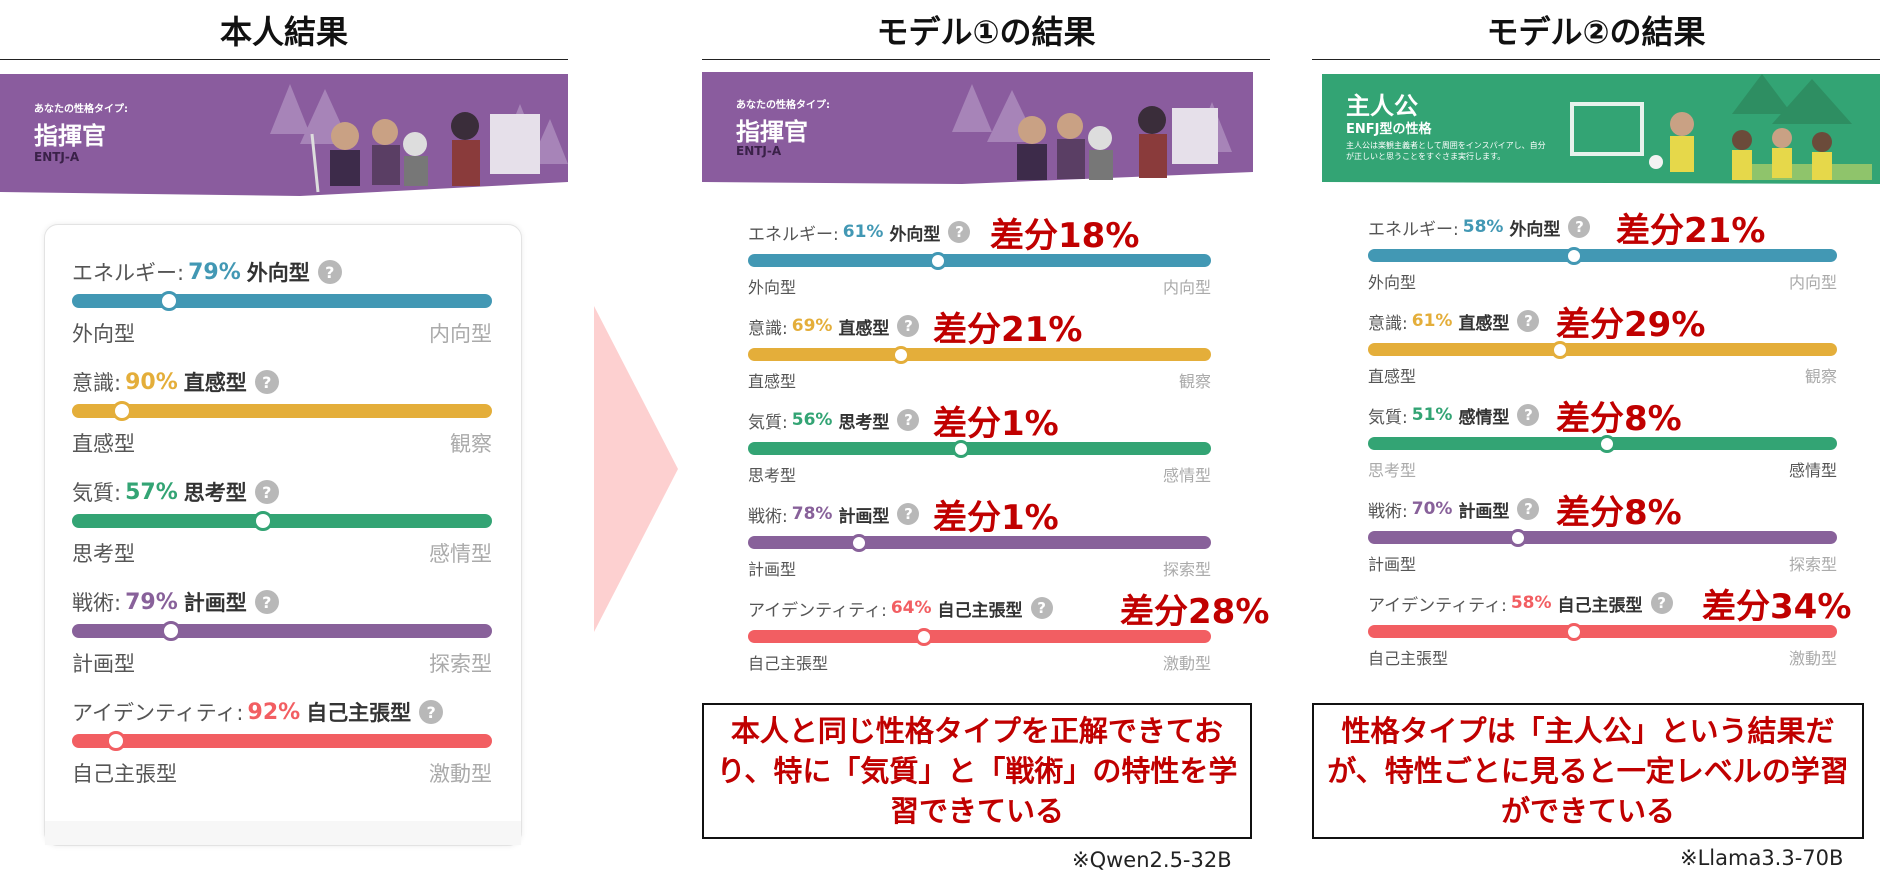  I want to click on trait-header: アイデンティティ: 58% 自己主張型?, so click(1520, 603).